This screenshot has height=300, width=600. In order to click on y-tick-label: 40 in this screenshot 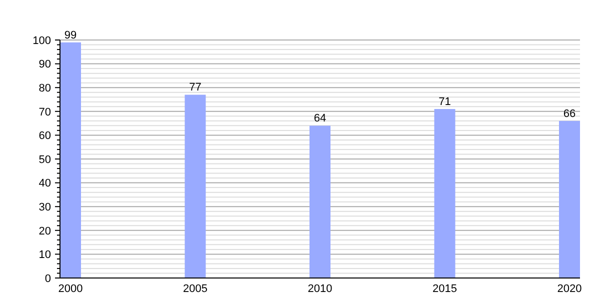, I will do `click(44, 184)`.